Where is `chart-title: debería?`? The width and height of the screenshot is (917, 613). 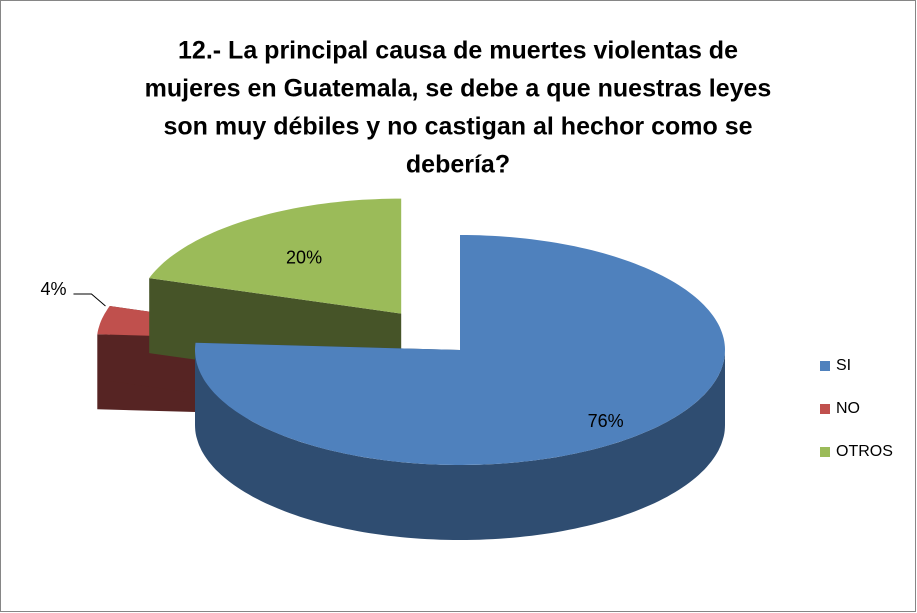
chart-title: debería? is located at coordinates (458, 165).